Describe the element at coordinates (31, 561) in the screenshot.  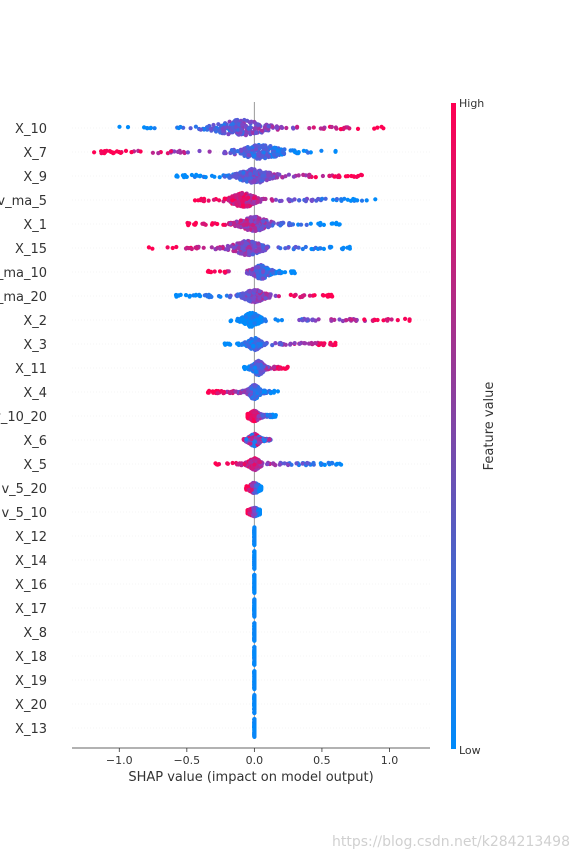
I see `feature-label: X_14` at that location.